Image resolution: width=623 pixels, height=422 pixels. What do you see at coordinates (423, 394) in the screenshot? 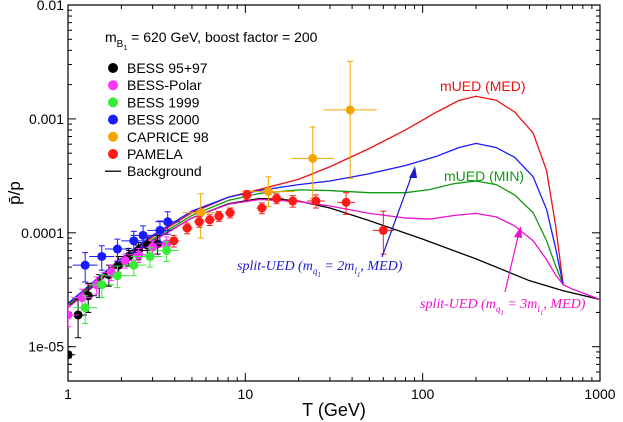
I see `x-tick-label: 100` at bounding box center [423, 394].